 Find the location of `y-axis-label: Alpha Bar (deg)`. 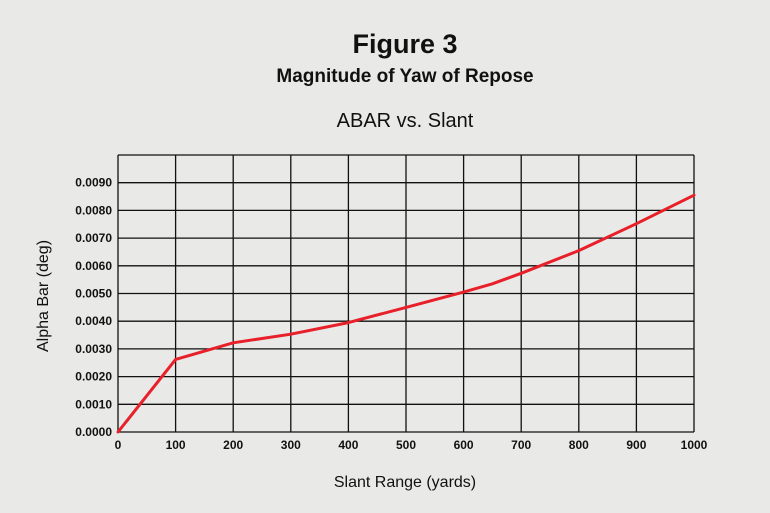

y-axis-label: Alpha Bar (deg) is located at coordinates (43, 296).